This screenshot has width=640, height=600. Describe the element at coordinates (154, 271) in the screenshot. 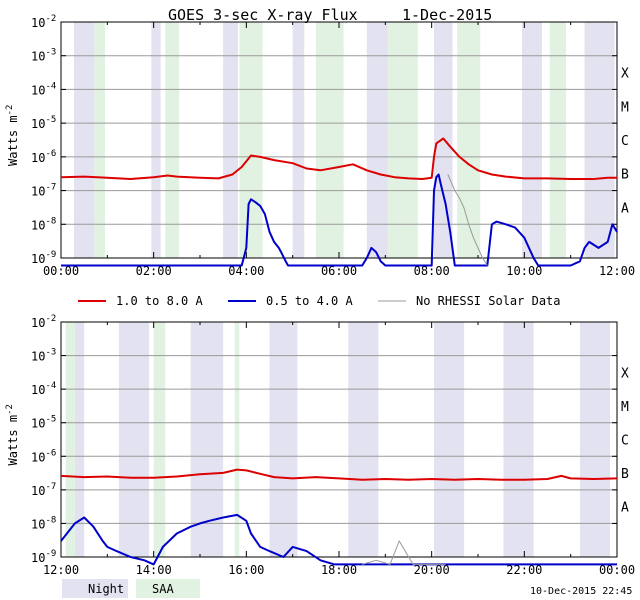

I see `x-tick-label: 02:00` at that location.